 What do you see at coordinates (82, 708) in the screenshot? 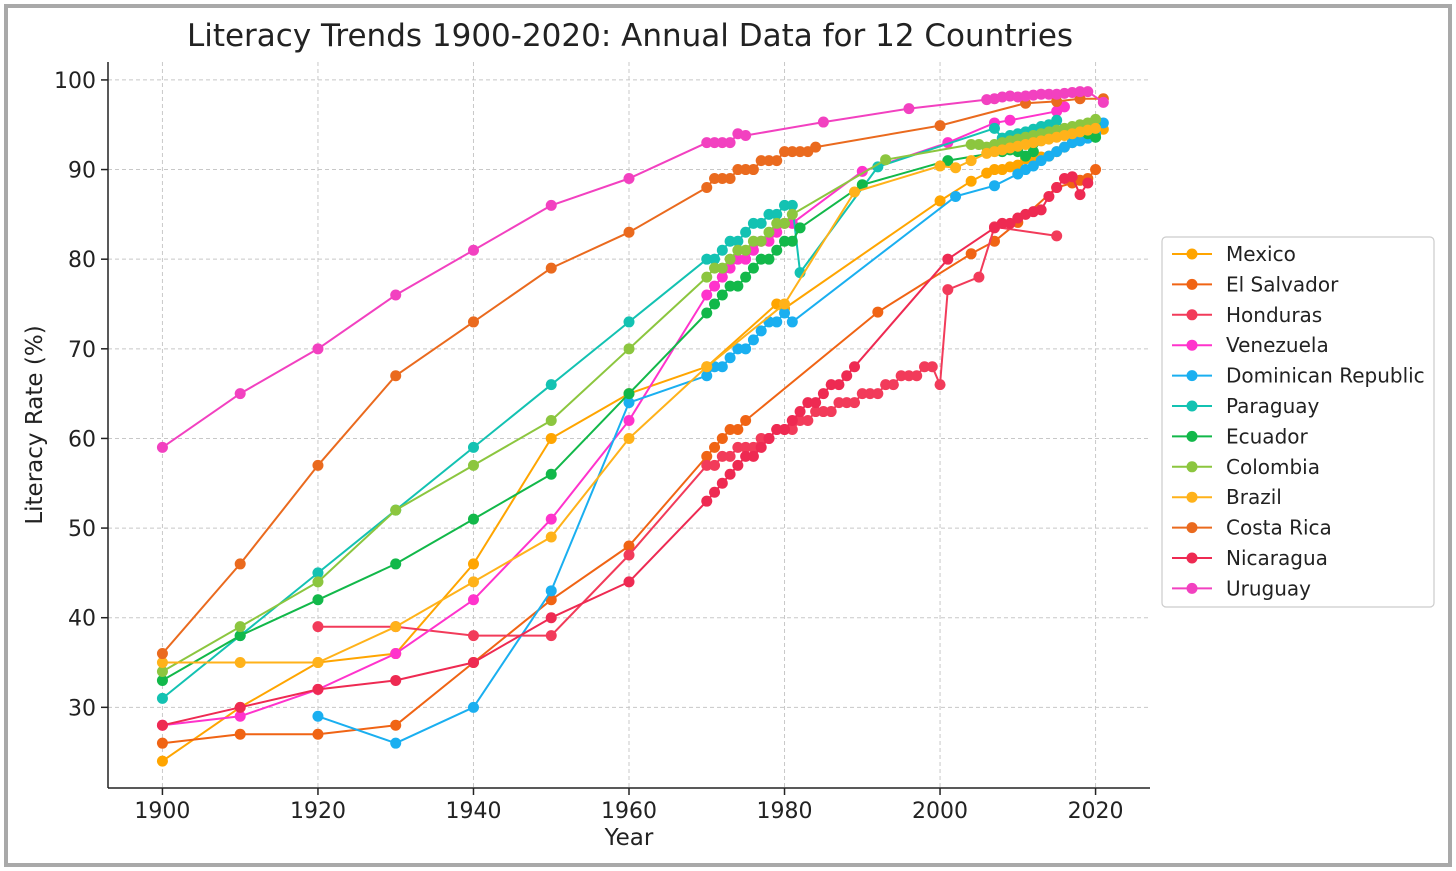
I see `y-tick-label: 30` at bounding box center [82, 708].